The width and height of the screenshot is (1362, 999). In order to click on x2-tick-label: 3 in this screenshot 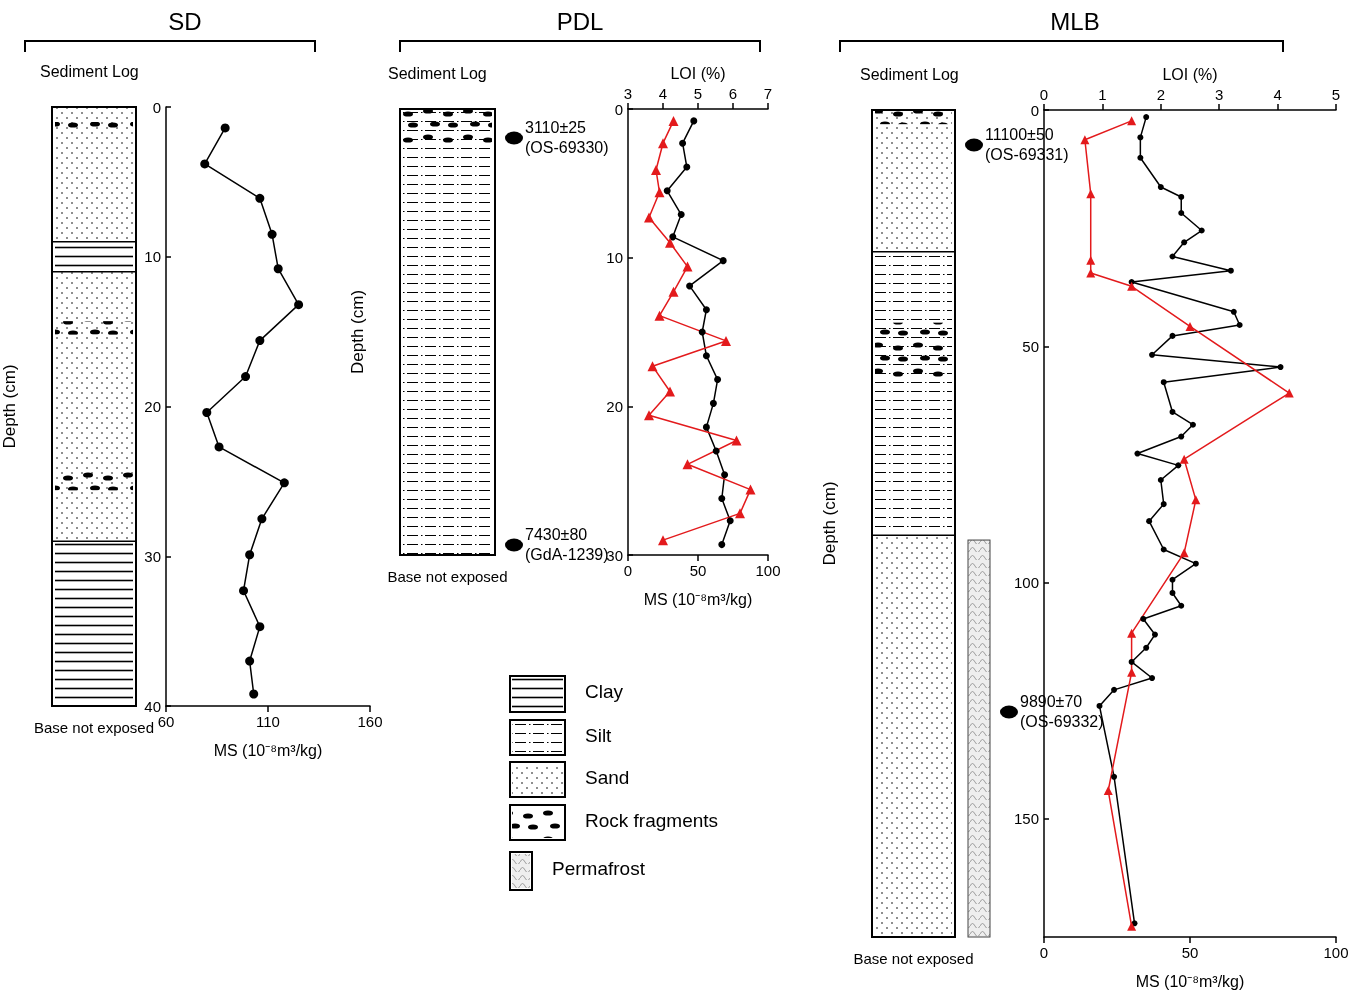, I will do `click(628, 93)`.